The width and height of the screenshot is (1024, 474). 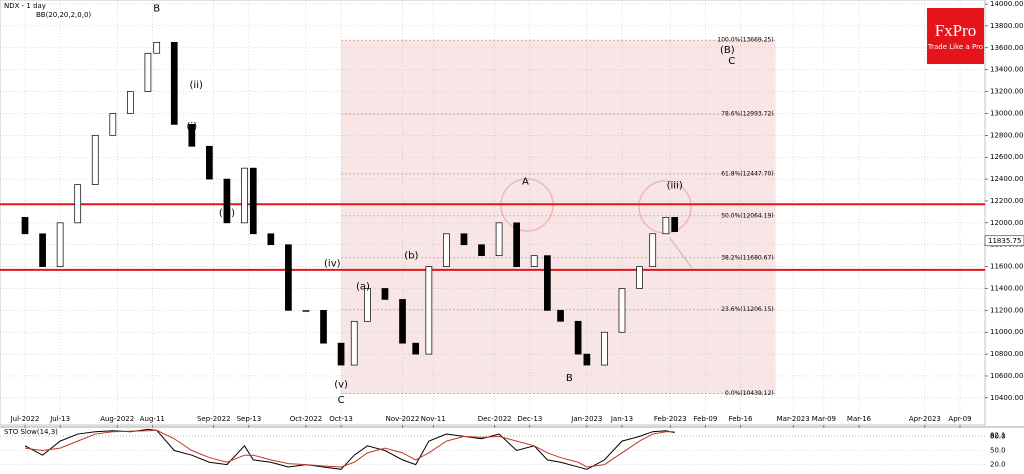 What do you see at coordinates (63, 15) in the screenshot?
I see `indicator-label: BB(20,20,2,0,0)` at bounding box center [63, 15].